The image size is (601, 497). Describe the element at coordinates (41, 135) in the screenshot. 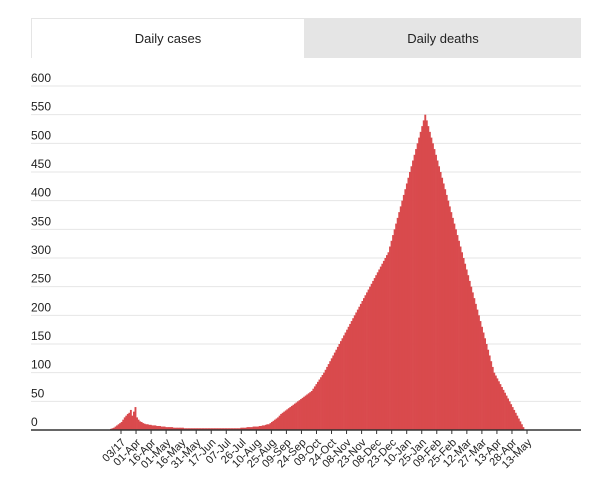

I see `y-tick-label: 500` at that location.